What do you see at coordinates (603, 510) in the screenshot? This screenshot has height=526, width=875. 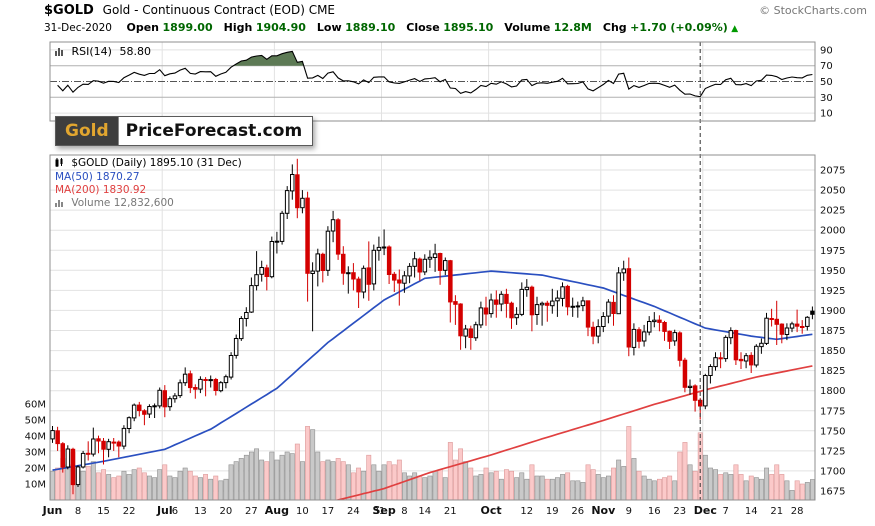 I see `svg-text: Nov` at bounding box center [603, 510].